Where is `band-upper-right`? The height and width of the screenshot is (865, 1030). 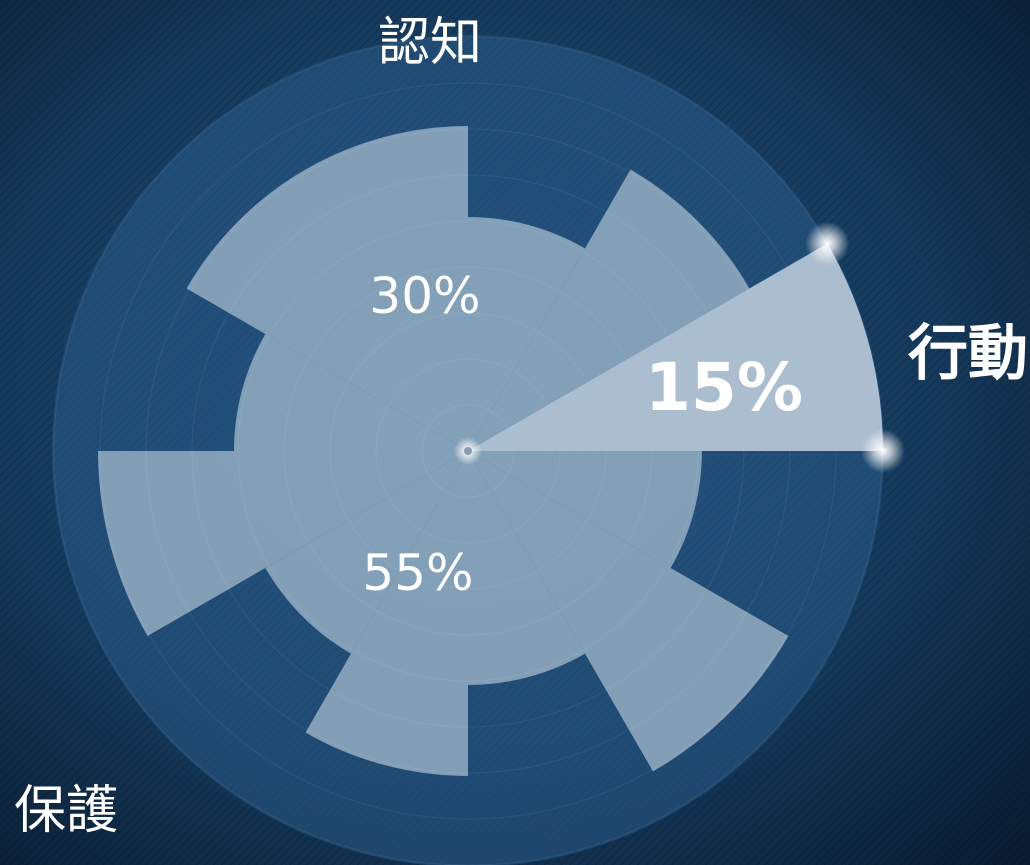
band-upper-right is located at coordinates (609, 310).